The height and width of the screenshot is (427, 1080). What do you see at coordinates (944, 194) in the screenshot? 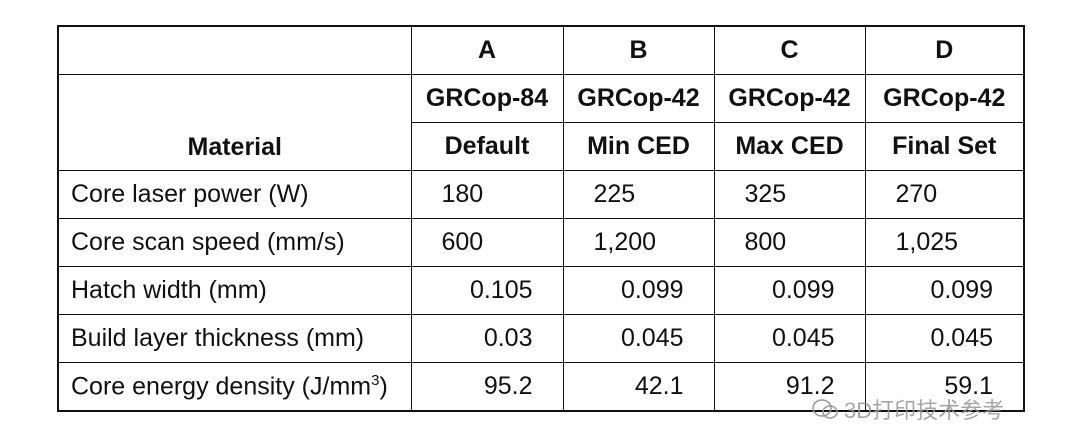
I see `value-cell: 270` at bounding box center [944, 194].